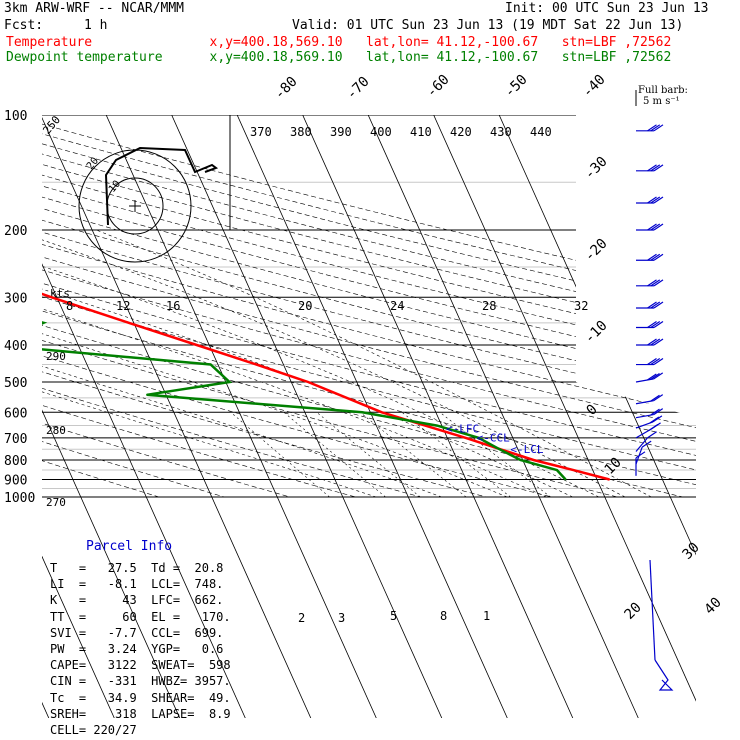 Image resolution: width=740 pixels, height=740 pixels. Describe the element at coordinates (93, 164) in the screenshot. I see `hodograph-ring-label-20: 20` at that location.